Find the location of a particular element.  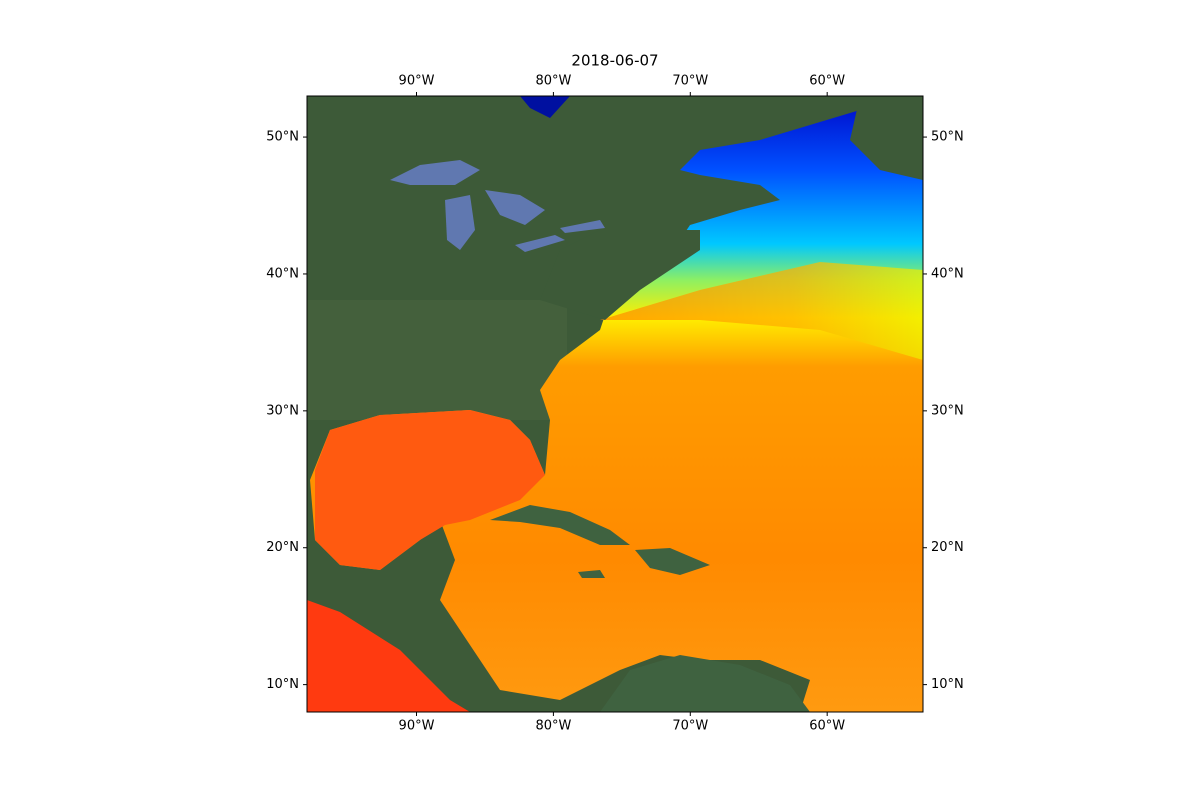

pacific is located at coordinates (388, 656).